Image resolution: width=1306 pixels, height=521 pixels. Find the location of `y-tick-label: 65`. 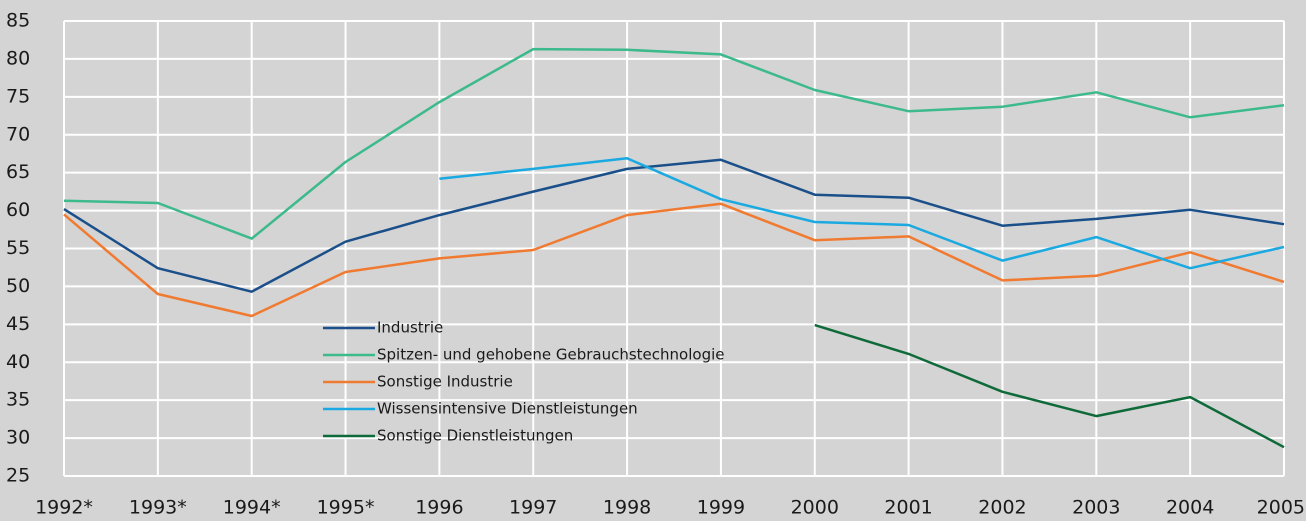

y-tick-label: 65 is located at coordinates (18, 172).